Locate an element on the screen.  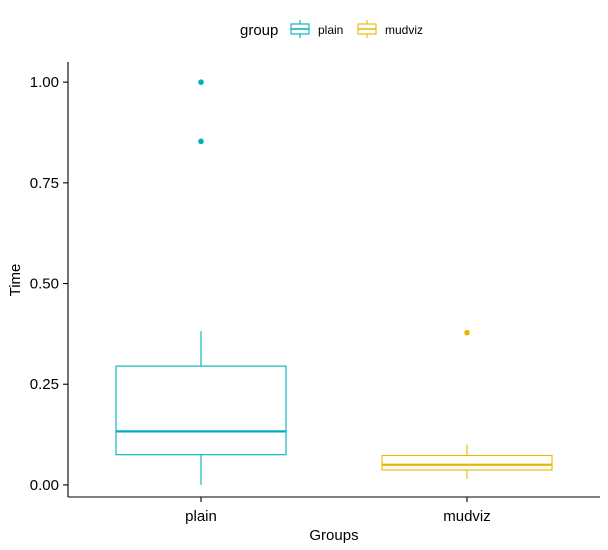
legend-item-mudviz: mudviz is located at coordinates (390, 29).